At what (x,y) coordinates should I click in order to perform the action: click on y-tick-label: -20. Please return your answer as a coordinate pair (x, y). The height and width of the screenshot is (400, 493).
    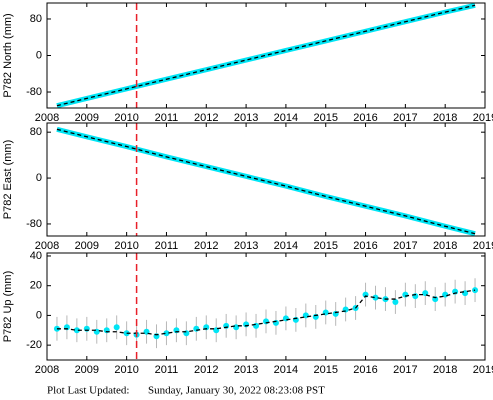
    Looking at the image, I should click on (34, 345).